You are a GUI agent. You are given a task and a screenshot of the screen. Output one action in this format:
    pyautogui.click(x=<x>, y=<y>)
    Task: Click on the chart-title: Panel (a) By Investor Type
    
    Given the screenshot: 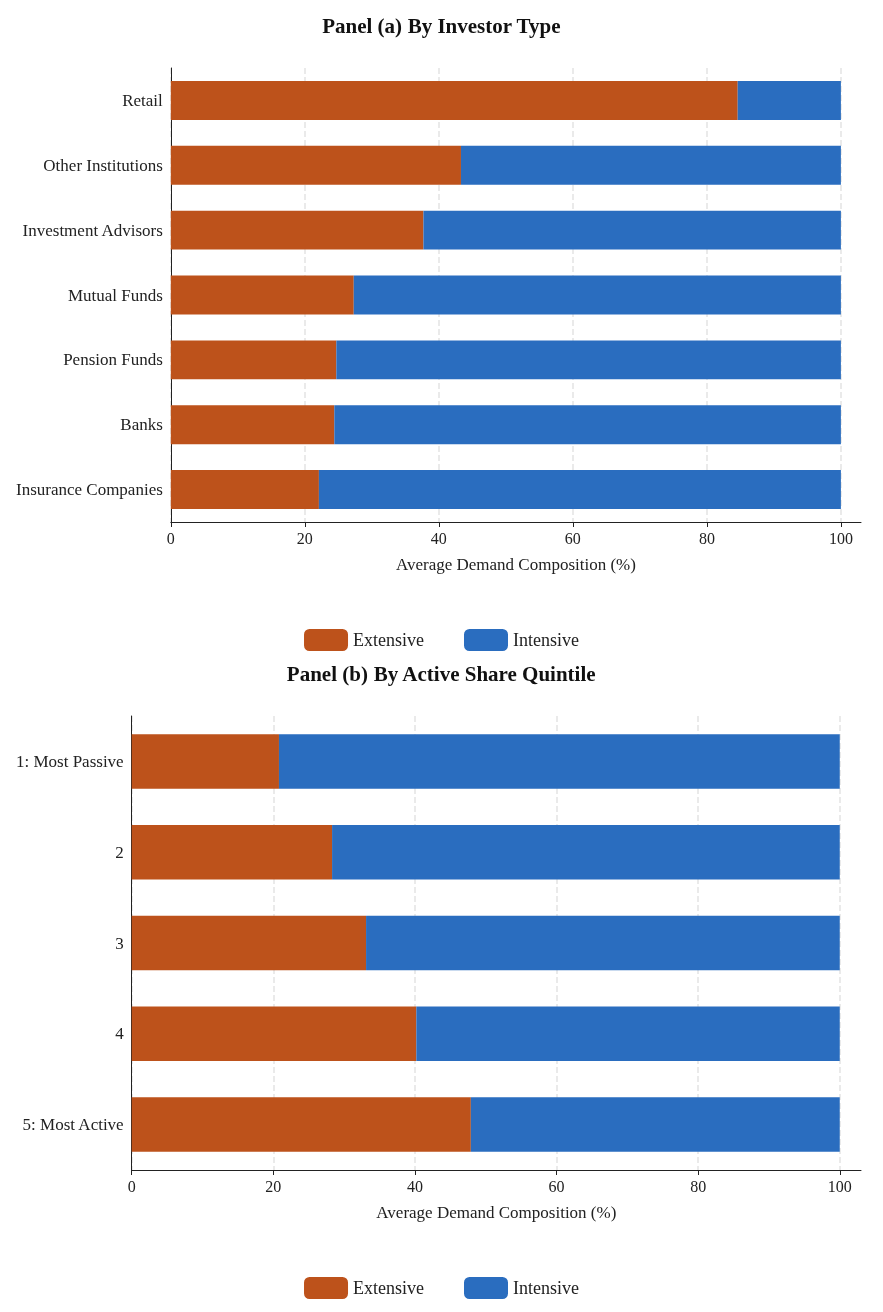 What is the action you would take?
    pyautogui.click(x=441, y=25)
    